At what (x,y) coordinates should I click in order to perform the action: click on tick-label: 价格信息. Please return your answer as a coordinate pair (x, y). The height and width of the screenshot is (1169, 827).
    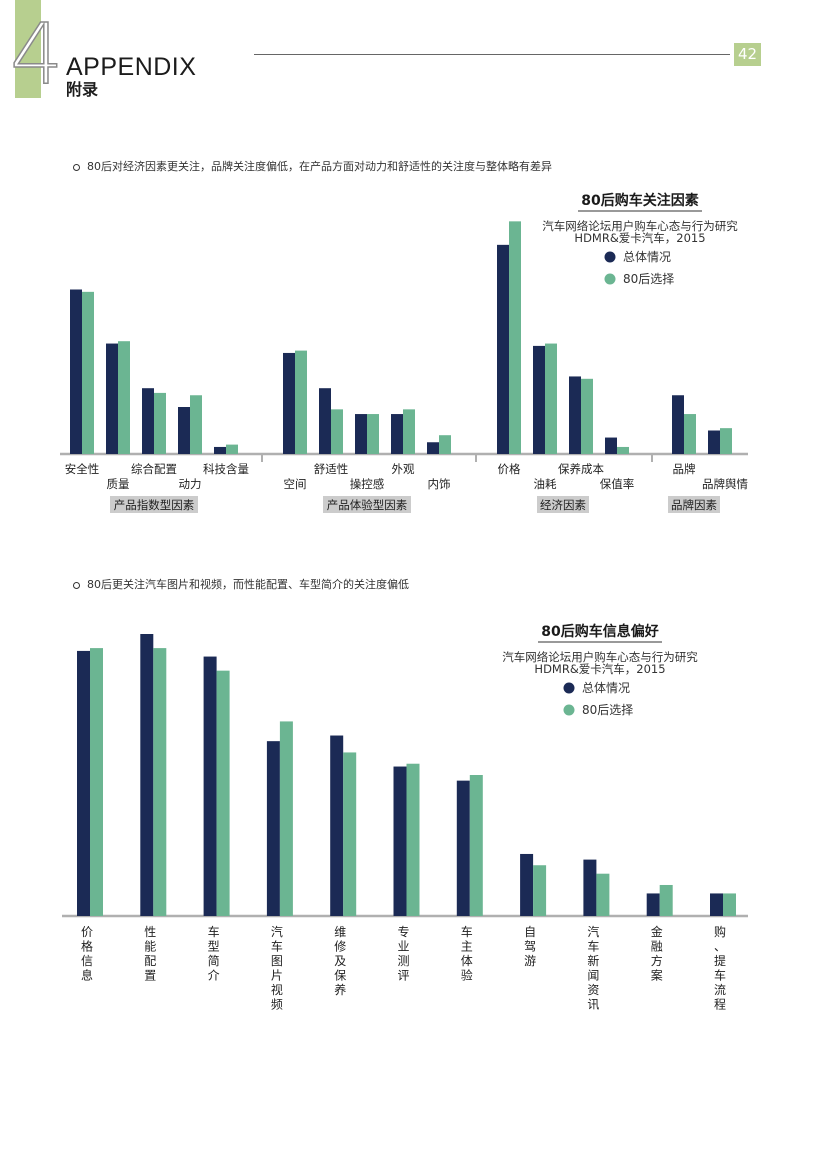
    Looking at the image, I should click on (87, 954).